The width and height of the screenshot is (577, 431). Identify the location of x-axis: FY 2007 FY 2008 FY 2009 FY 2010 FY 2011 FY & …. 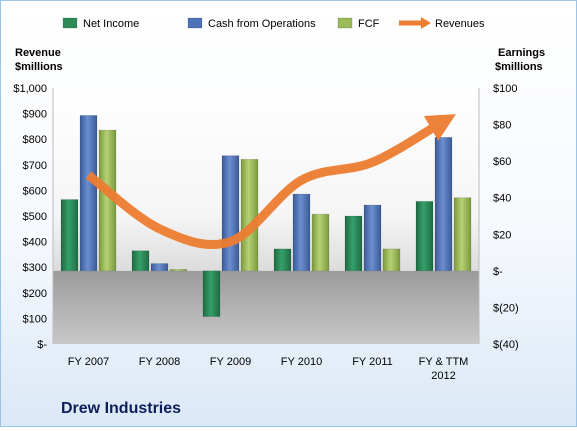
(268, 369).